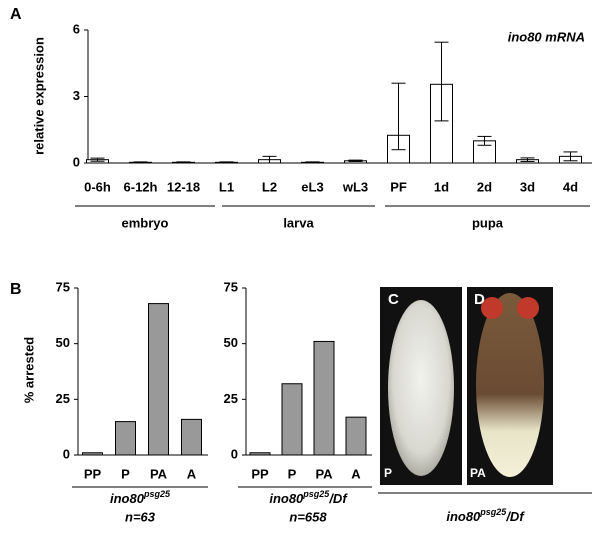 The image size is (612, 542). I want to click on y-axis-label: relative expression, so click(38, 96).